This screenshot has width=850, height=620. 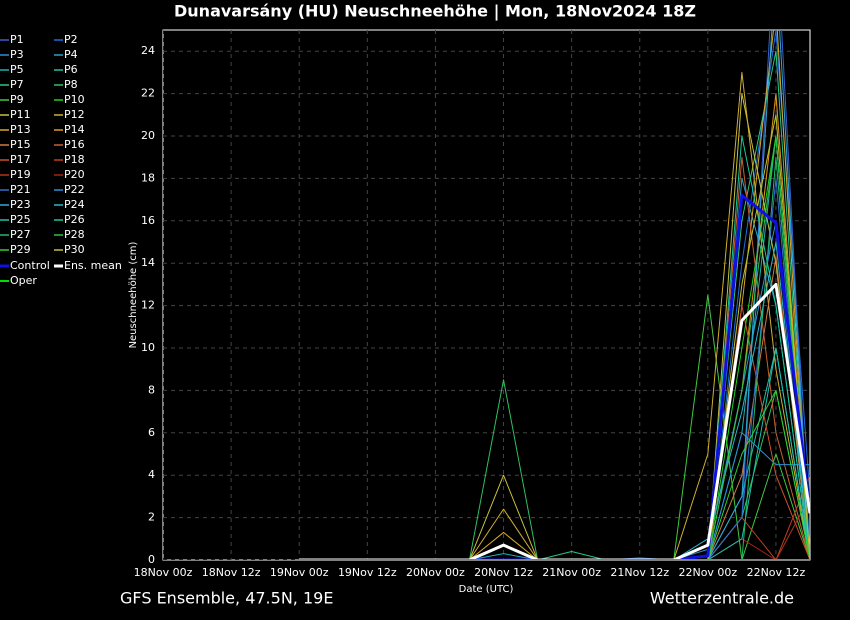 What do you see at coordinates (163, 572) in the screenshot?
I see `x-tick-label: 18Nov 00z` at bounding box center [163, 572].